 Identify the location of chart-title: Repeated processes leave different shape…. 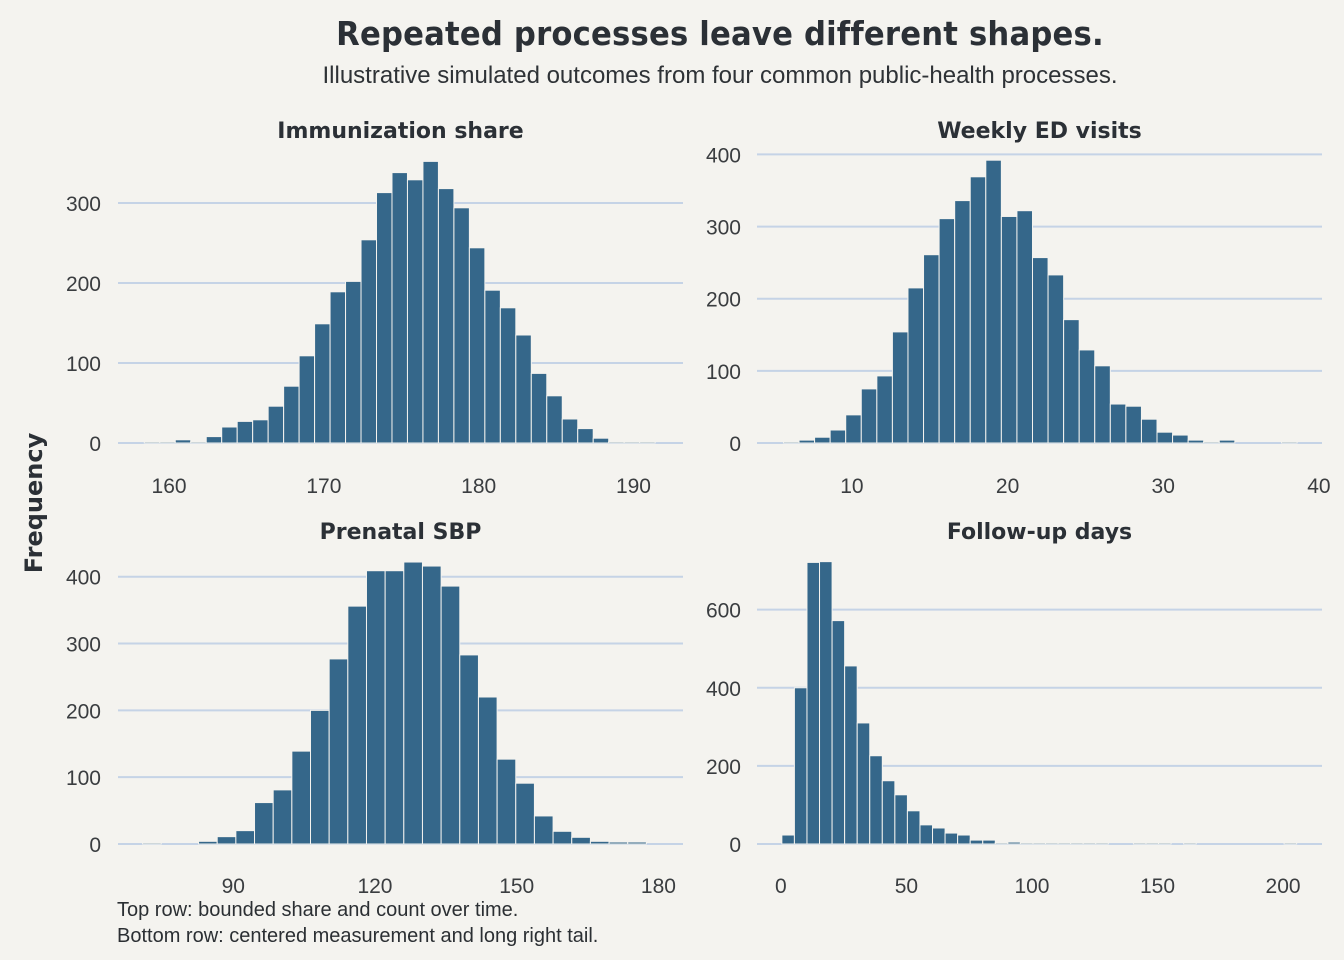
(720, 33).